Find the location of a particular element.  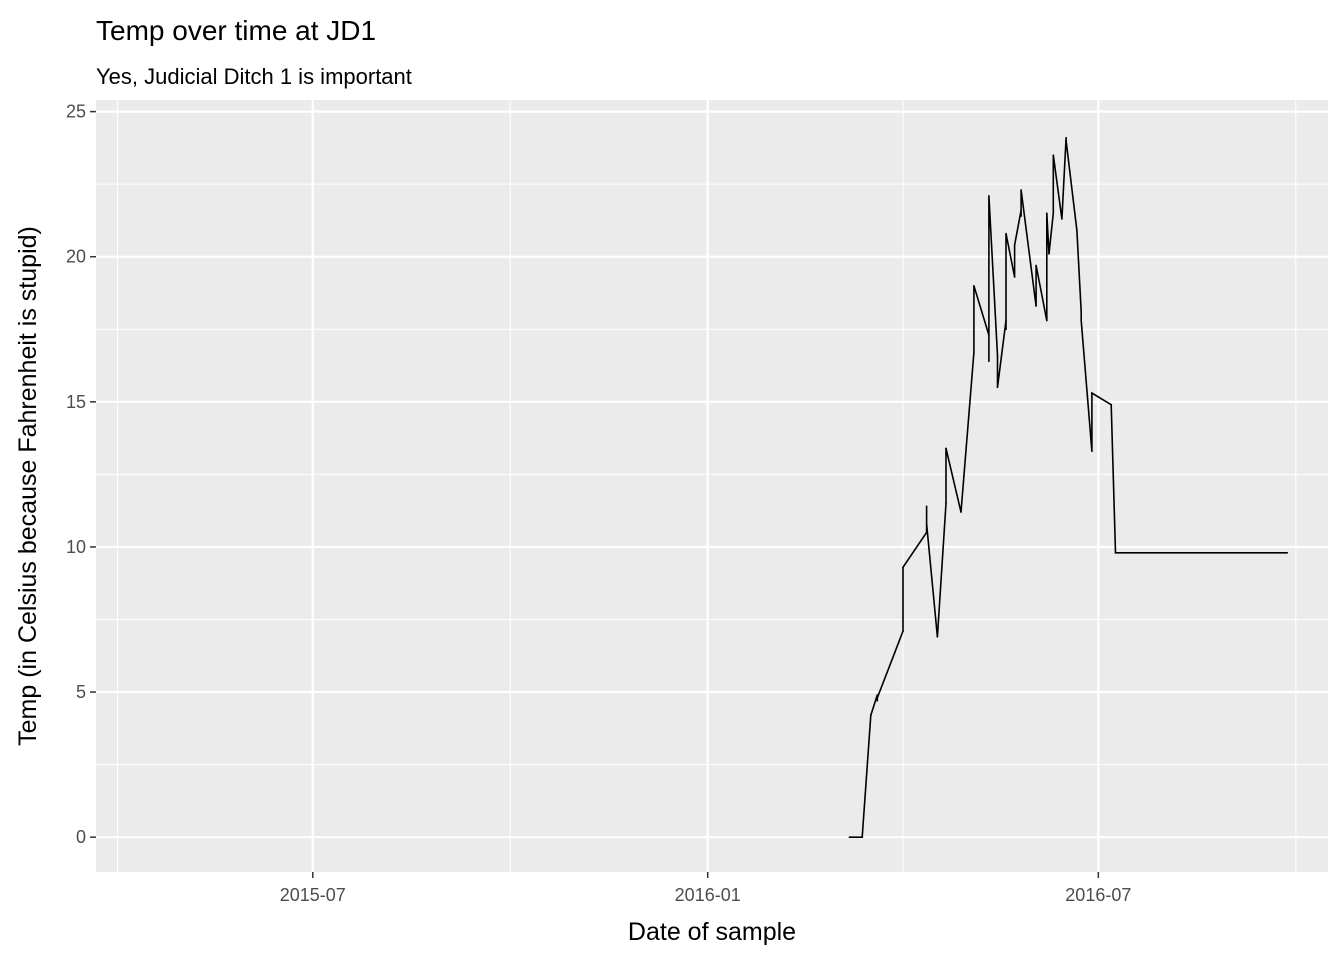

y-tick-label: 5 is located at coordinates (81, 692).